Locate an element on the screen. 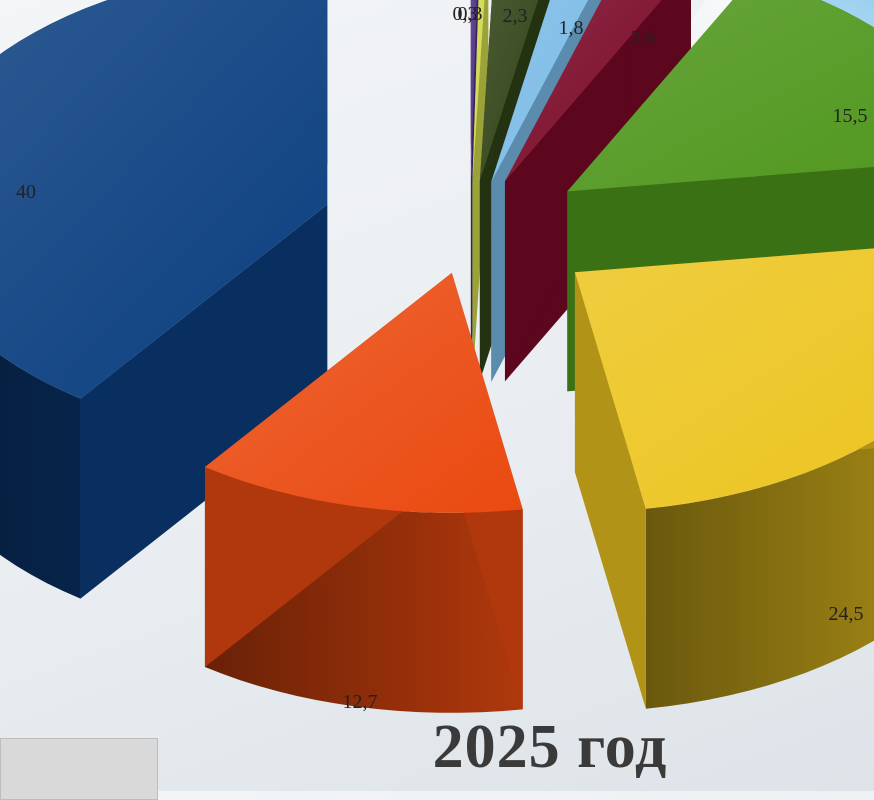 Image resolution: width=874 pixels, height=800 pixels. chart-title: 2025 год is located at coordinates (550, 747).